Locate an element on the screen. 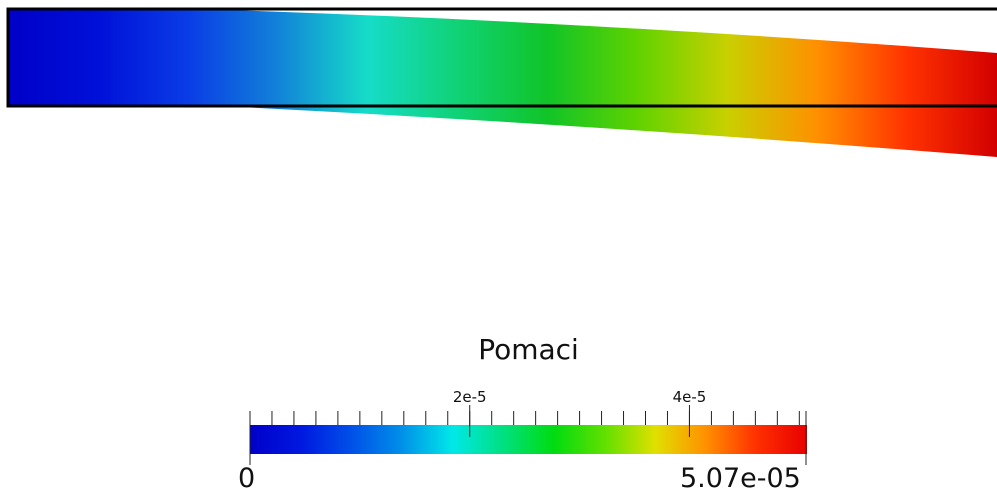 This screenshot has height=497, width=997. tick-label: 4e-5 is located at coordinates (689, 397).